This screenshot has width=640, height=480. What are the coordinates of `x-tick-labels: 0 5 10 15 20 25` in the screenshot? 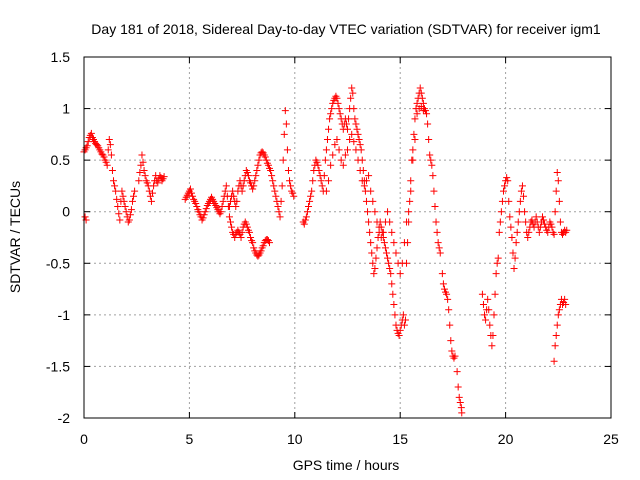 It's located at (349, 439).